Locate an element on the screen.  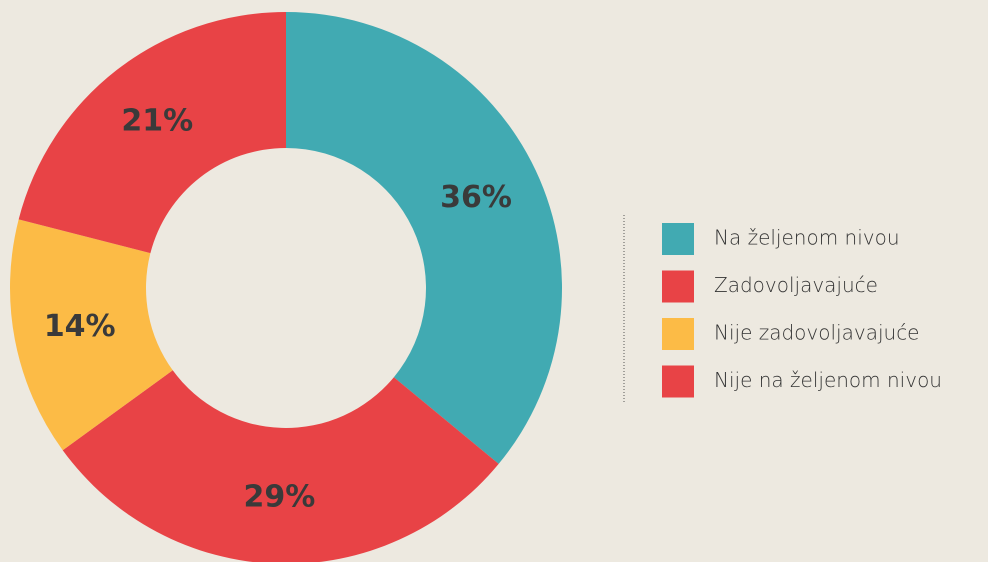
value-label: 36% is located at coordinates (476, 197).